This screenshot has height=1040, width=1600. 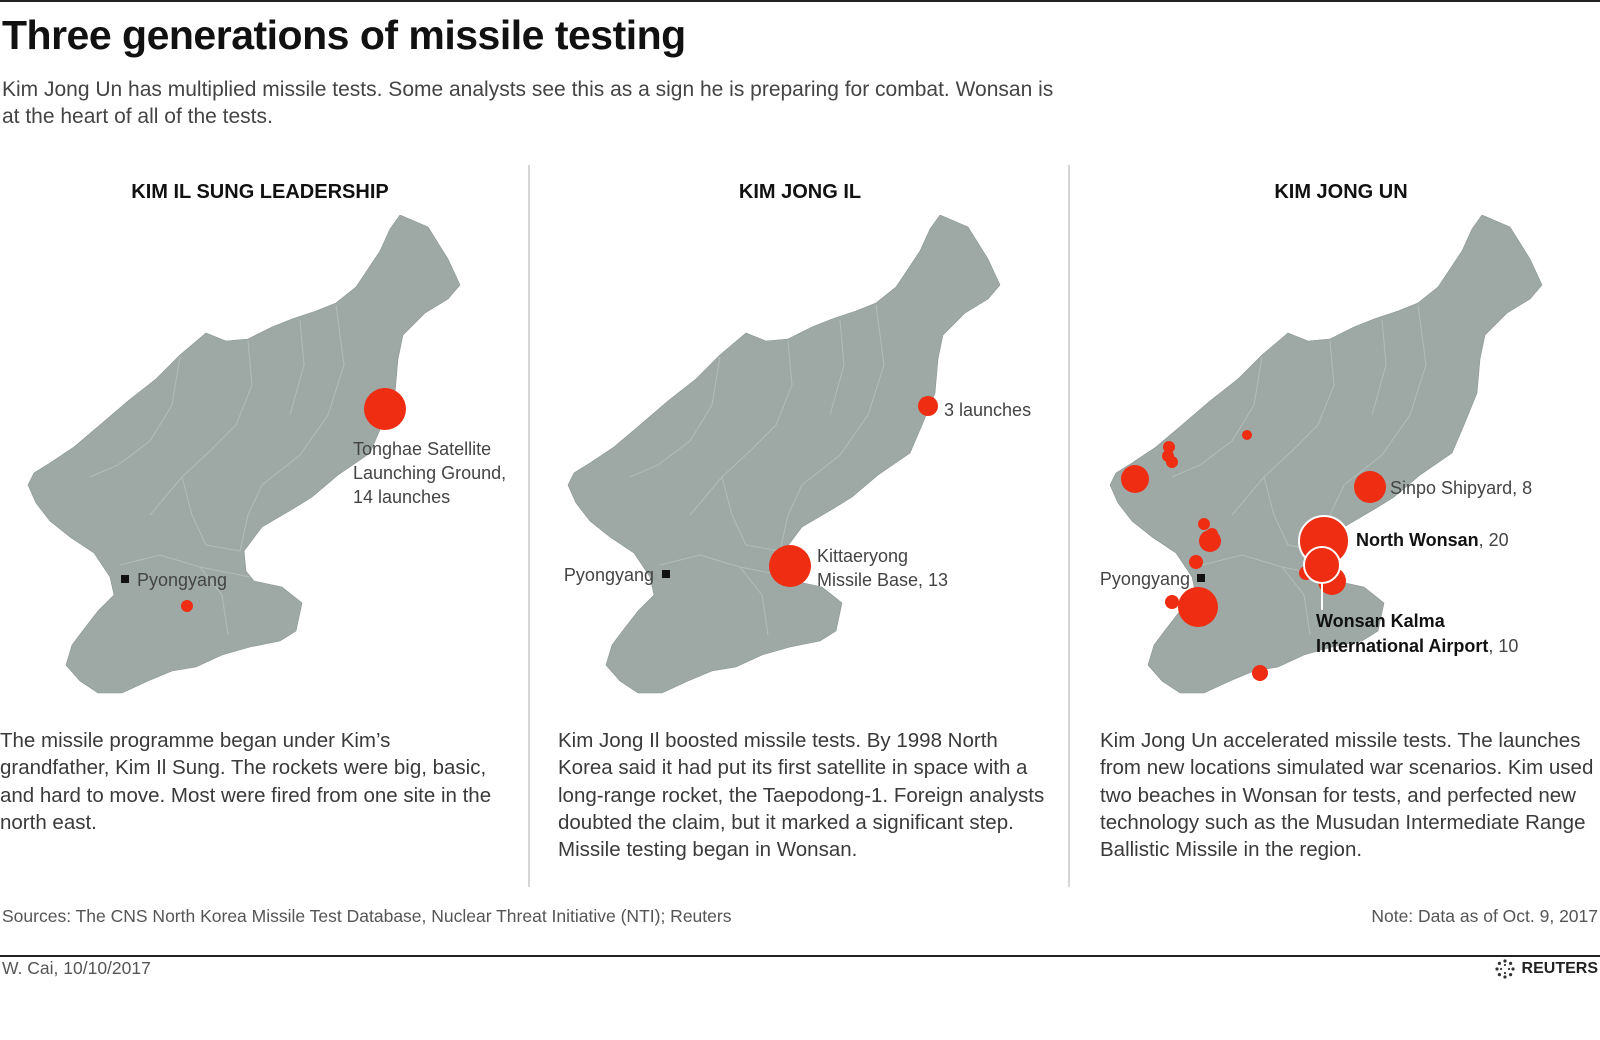 I want to click on reuters-logo-icon, so click(x=1504, y=969).